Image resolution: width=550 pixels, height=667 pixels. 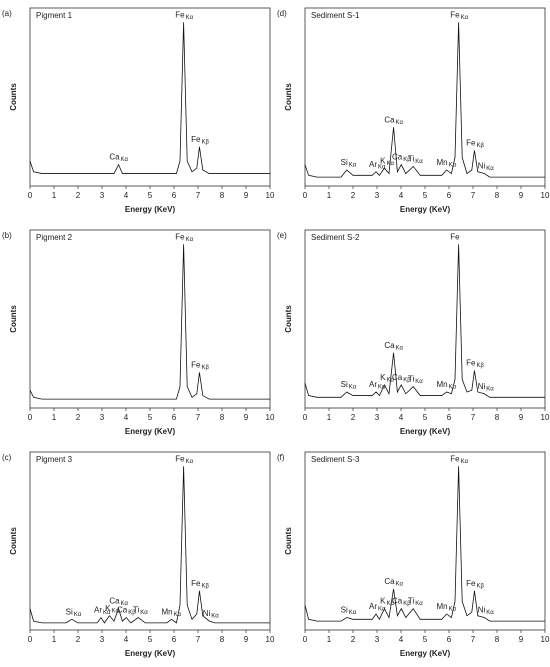 What do you see at coordinates (335, 237) in the screenshot?
I see `panel-title: Sediment S-2` at bounding box center [335, 237].